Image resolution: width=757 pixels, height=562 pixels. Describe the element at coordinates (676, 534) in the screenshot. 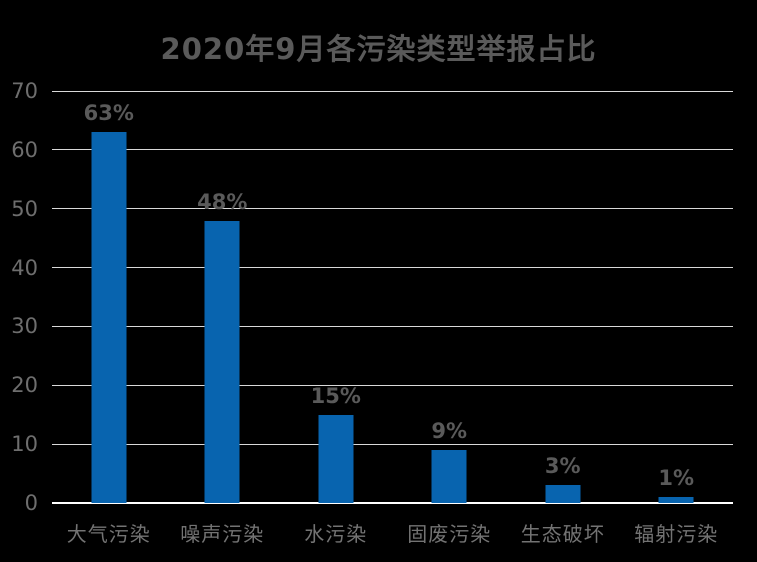

I see `x-axis-category-label: 辐射污染` at that location.